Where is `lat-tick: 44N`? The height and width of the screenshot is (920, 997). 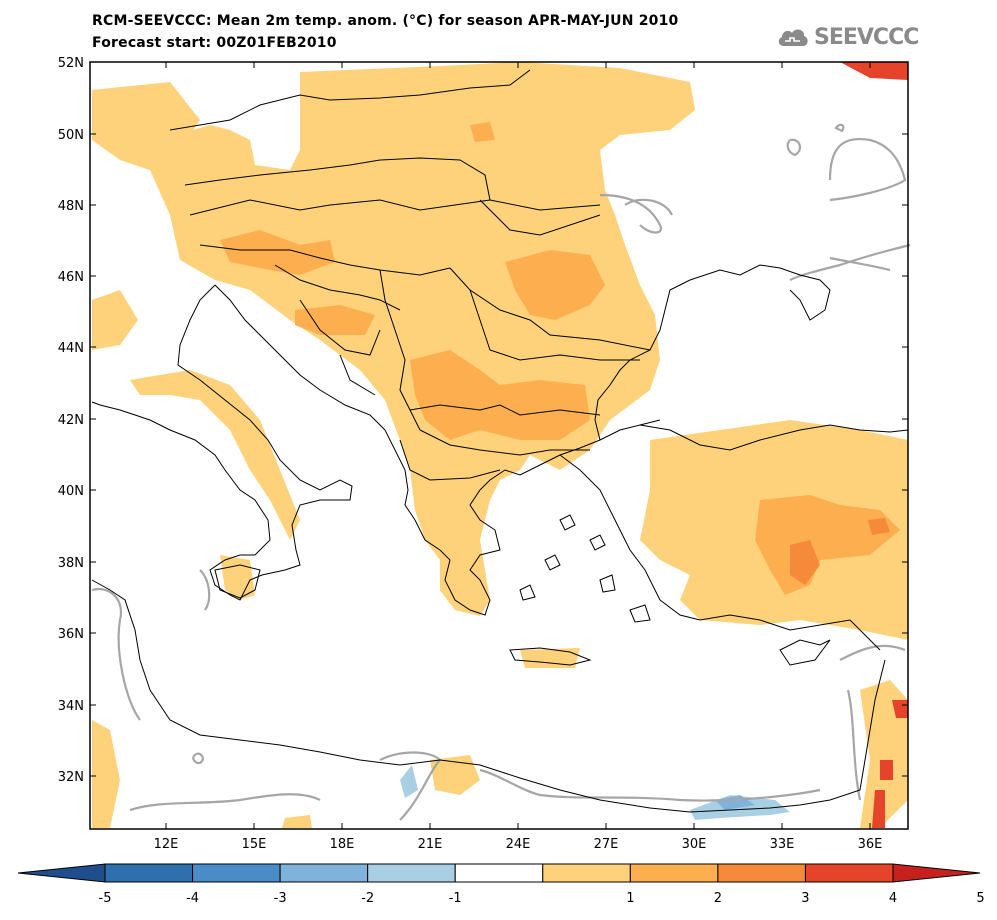
lat-tick: 44N is located at coordinates (483, 348).